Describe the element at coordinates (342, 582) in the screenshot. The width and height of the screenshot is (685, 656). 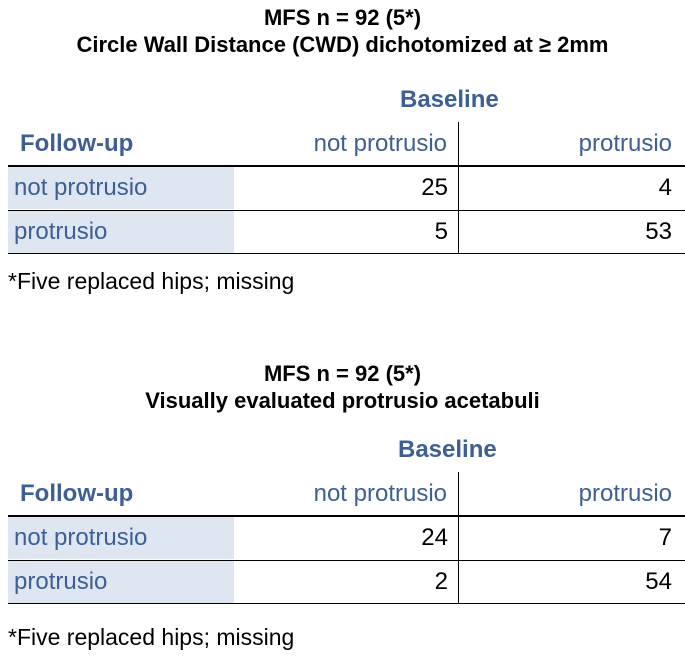
I see `table-row: protrusio 2 54` at that location.